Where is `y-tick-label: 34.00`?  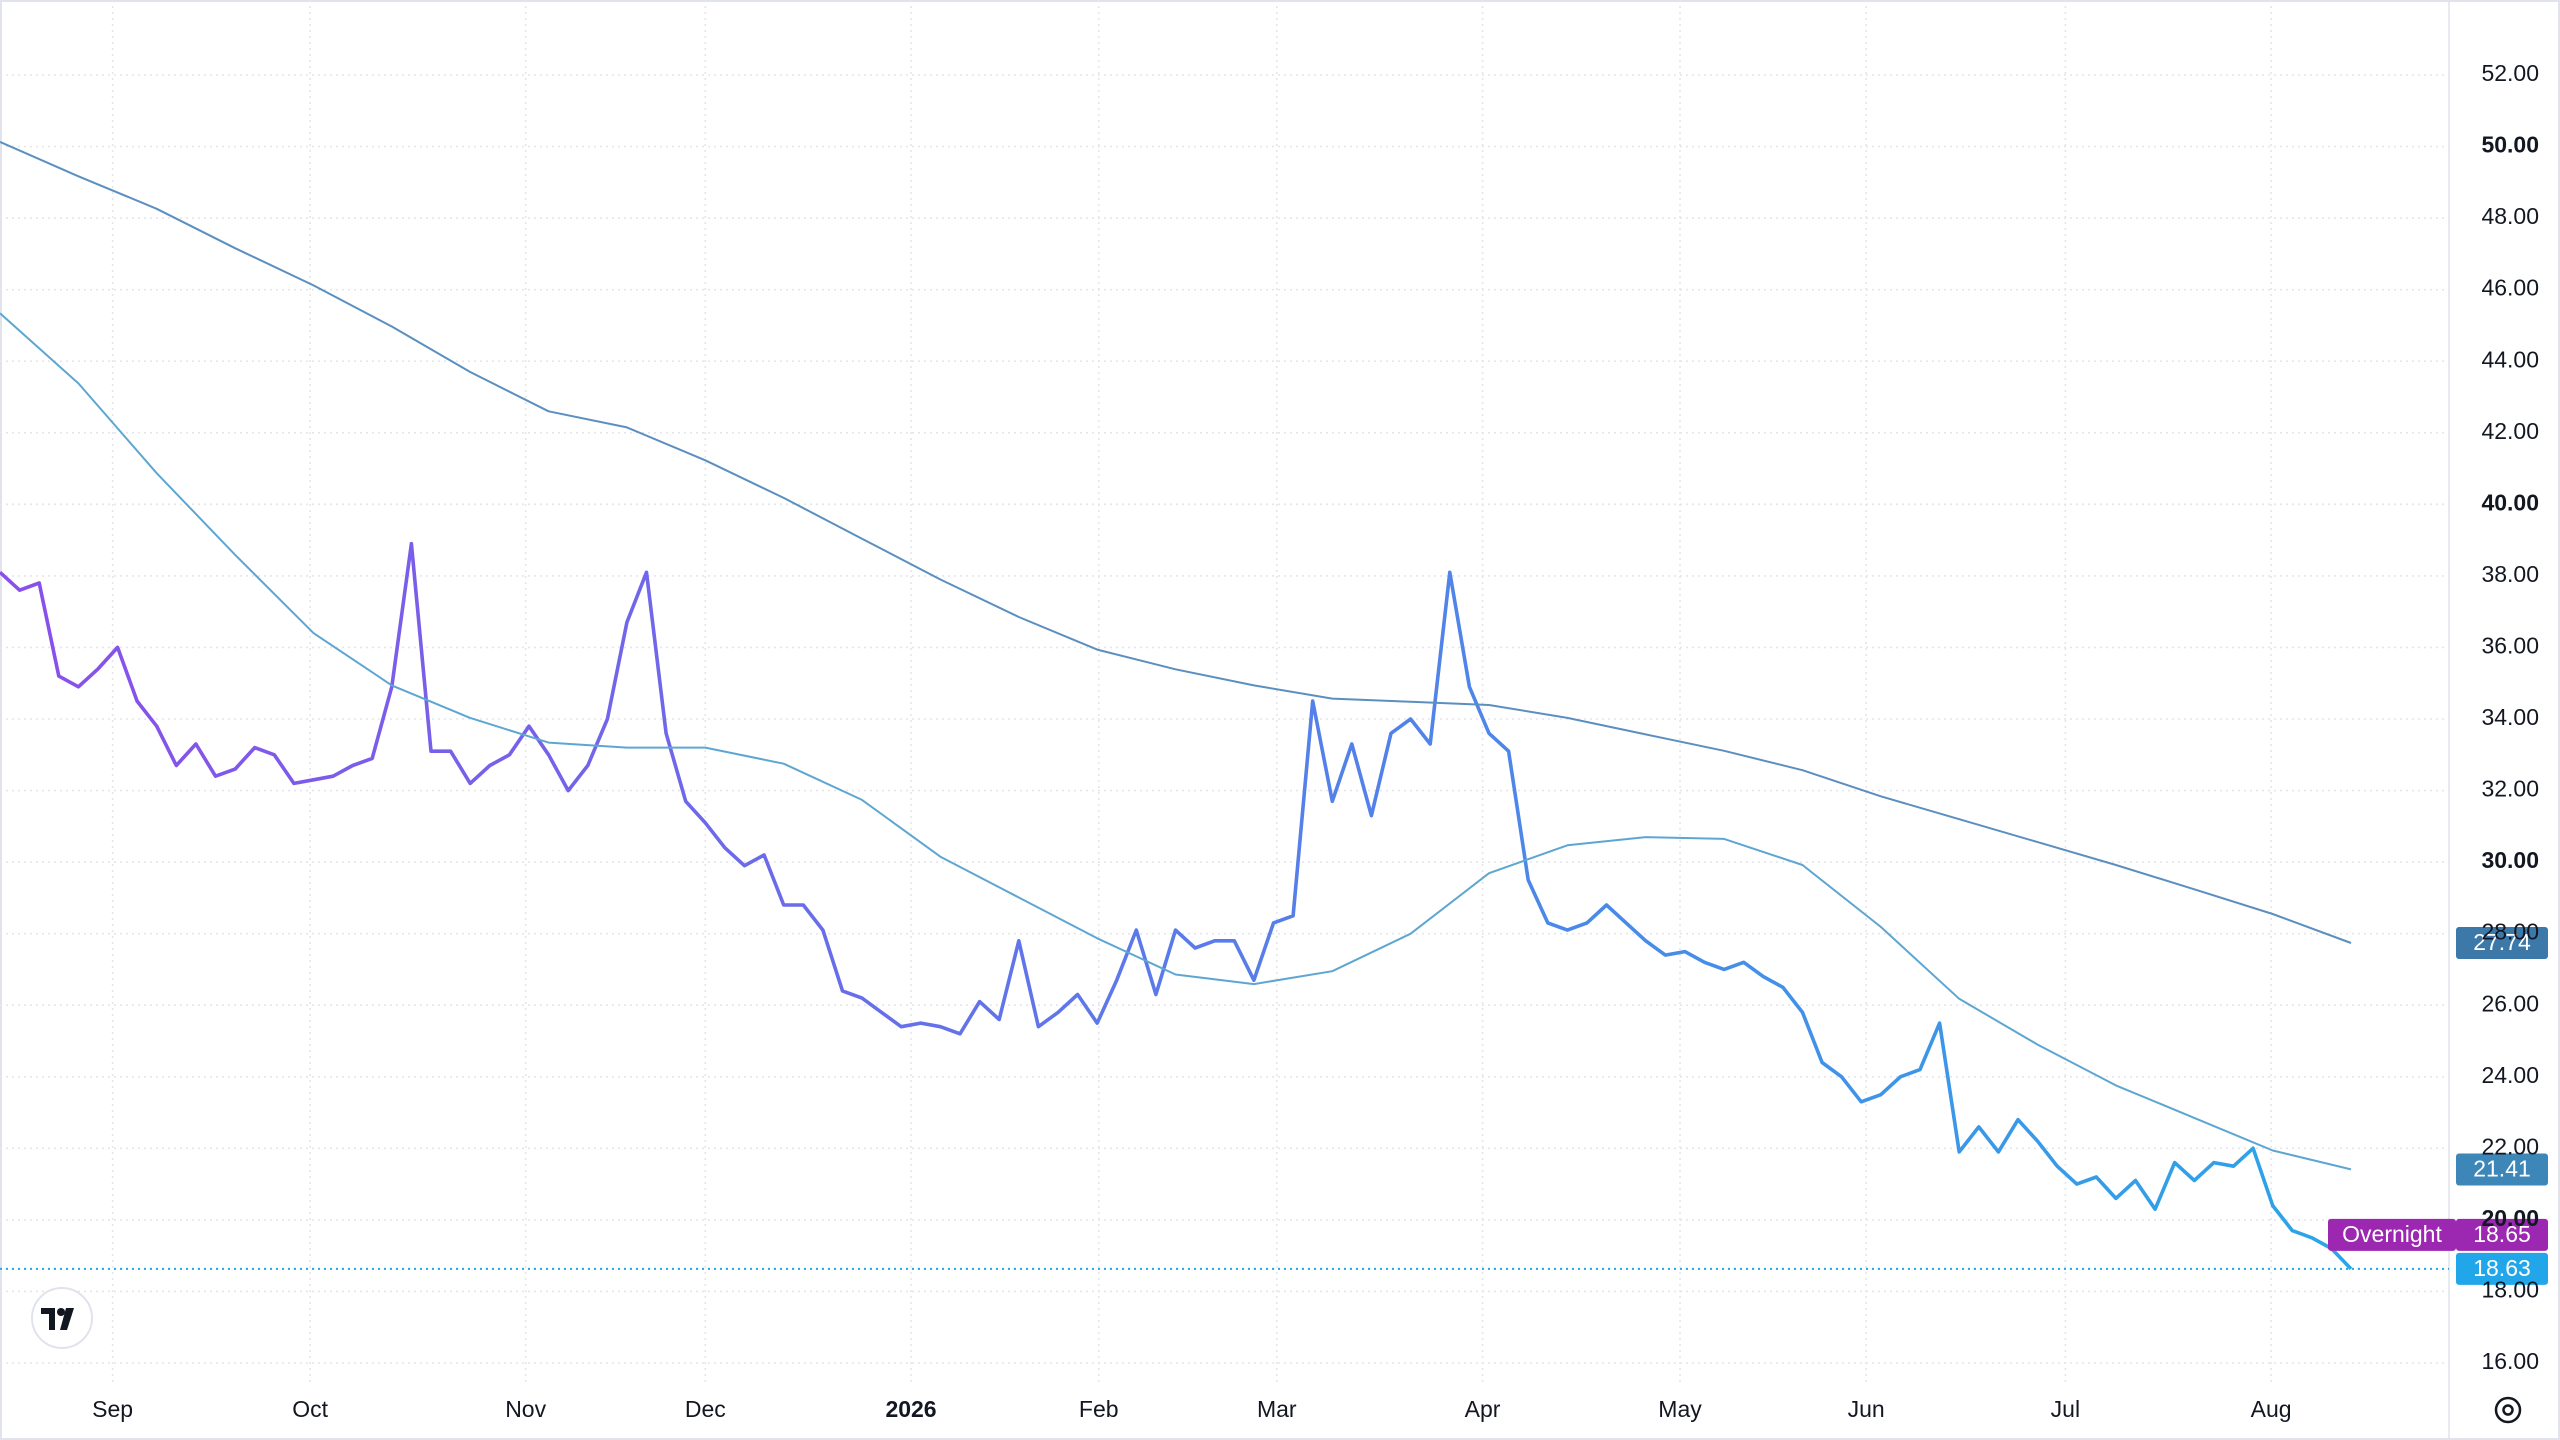 y-tick-label: 34.00 is located at coordinates (2510, 717).